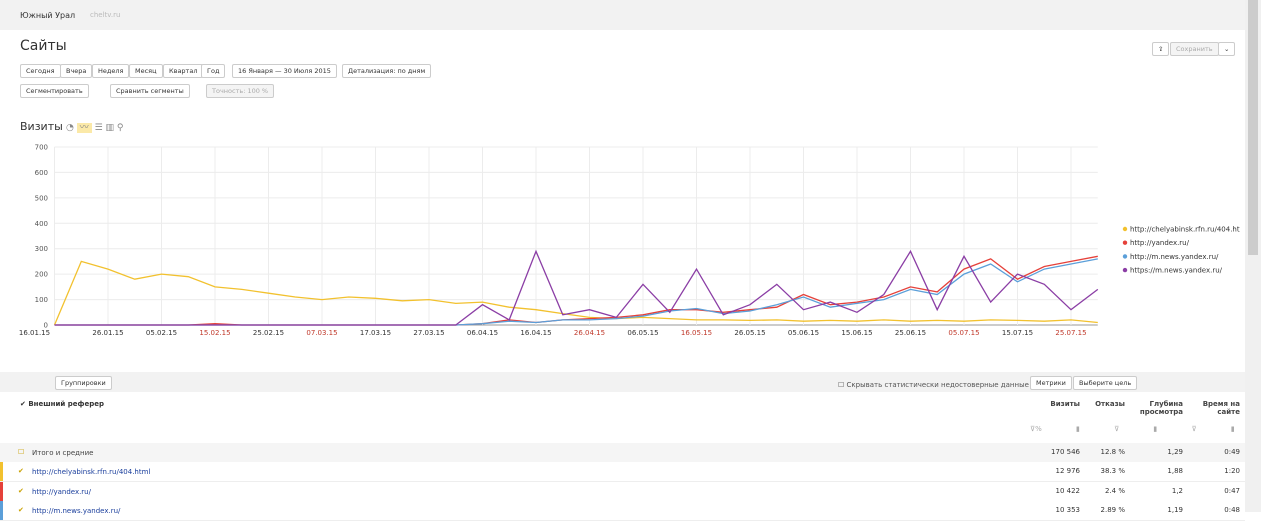 This screenshot has width=1261, height=521. Describe the element at coordinates (161, 333) in the screenshot. I see `x-tick-label: 05.02.15` at that location.